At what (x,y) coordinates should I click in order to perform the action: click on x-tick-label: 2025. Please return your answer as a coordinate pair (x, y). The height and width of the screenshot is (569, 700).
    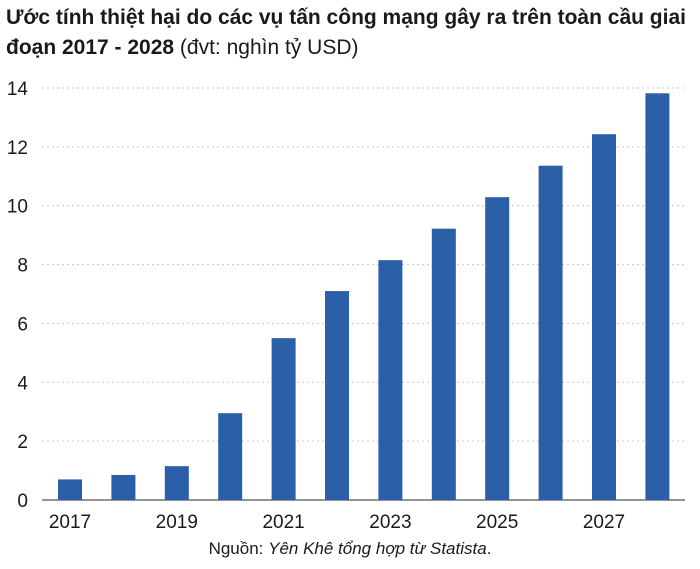
    Looking at the image, I should click on (497, 522).